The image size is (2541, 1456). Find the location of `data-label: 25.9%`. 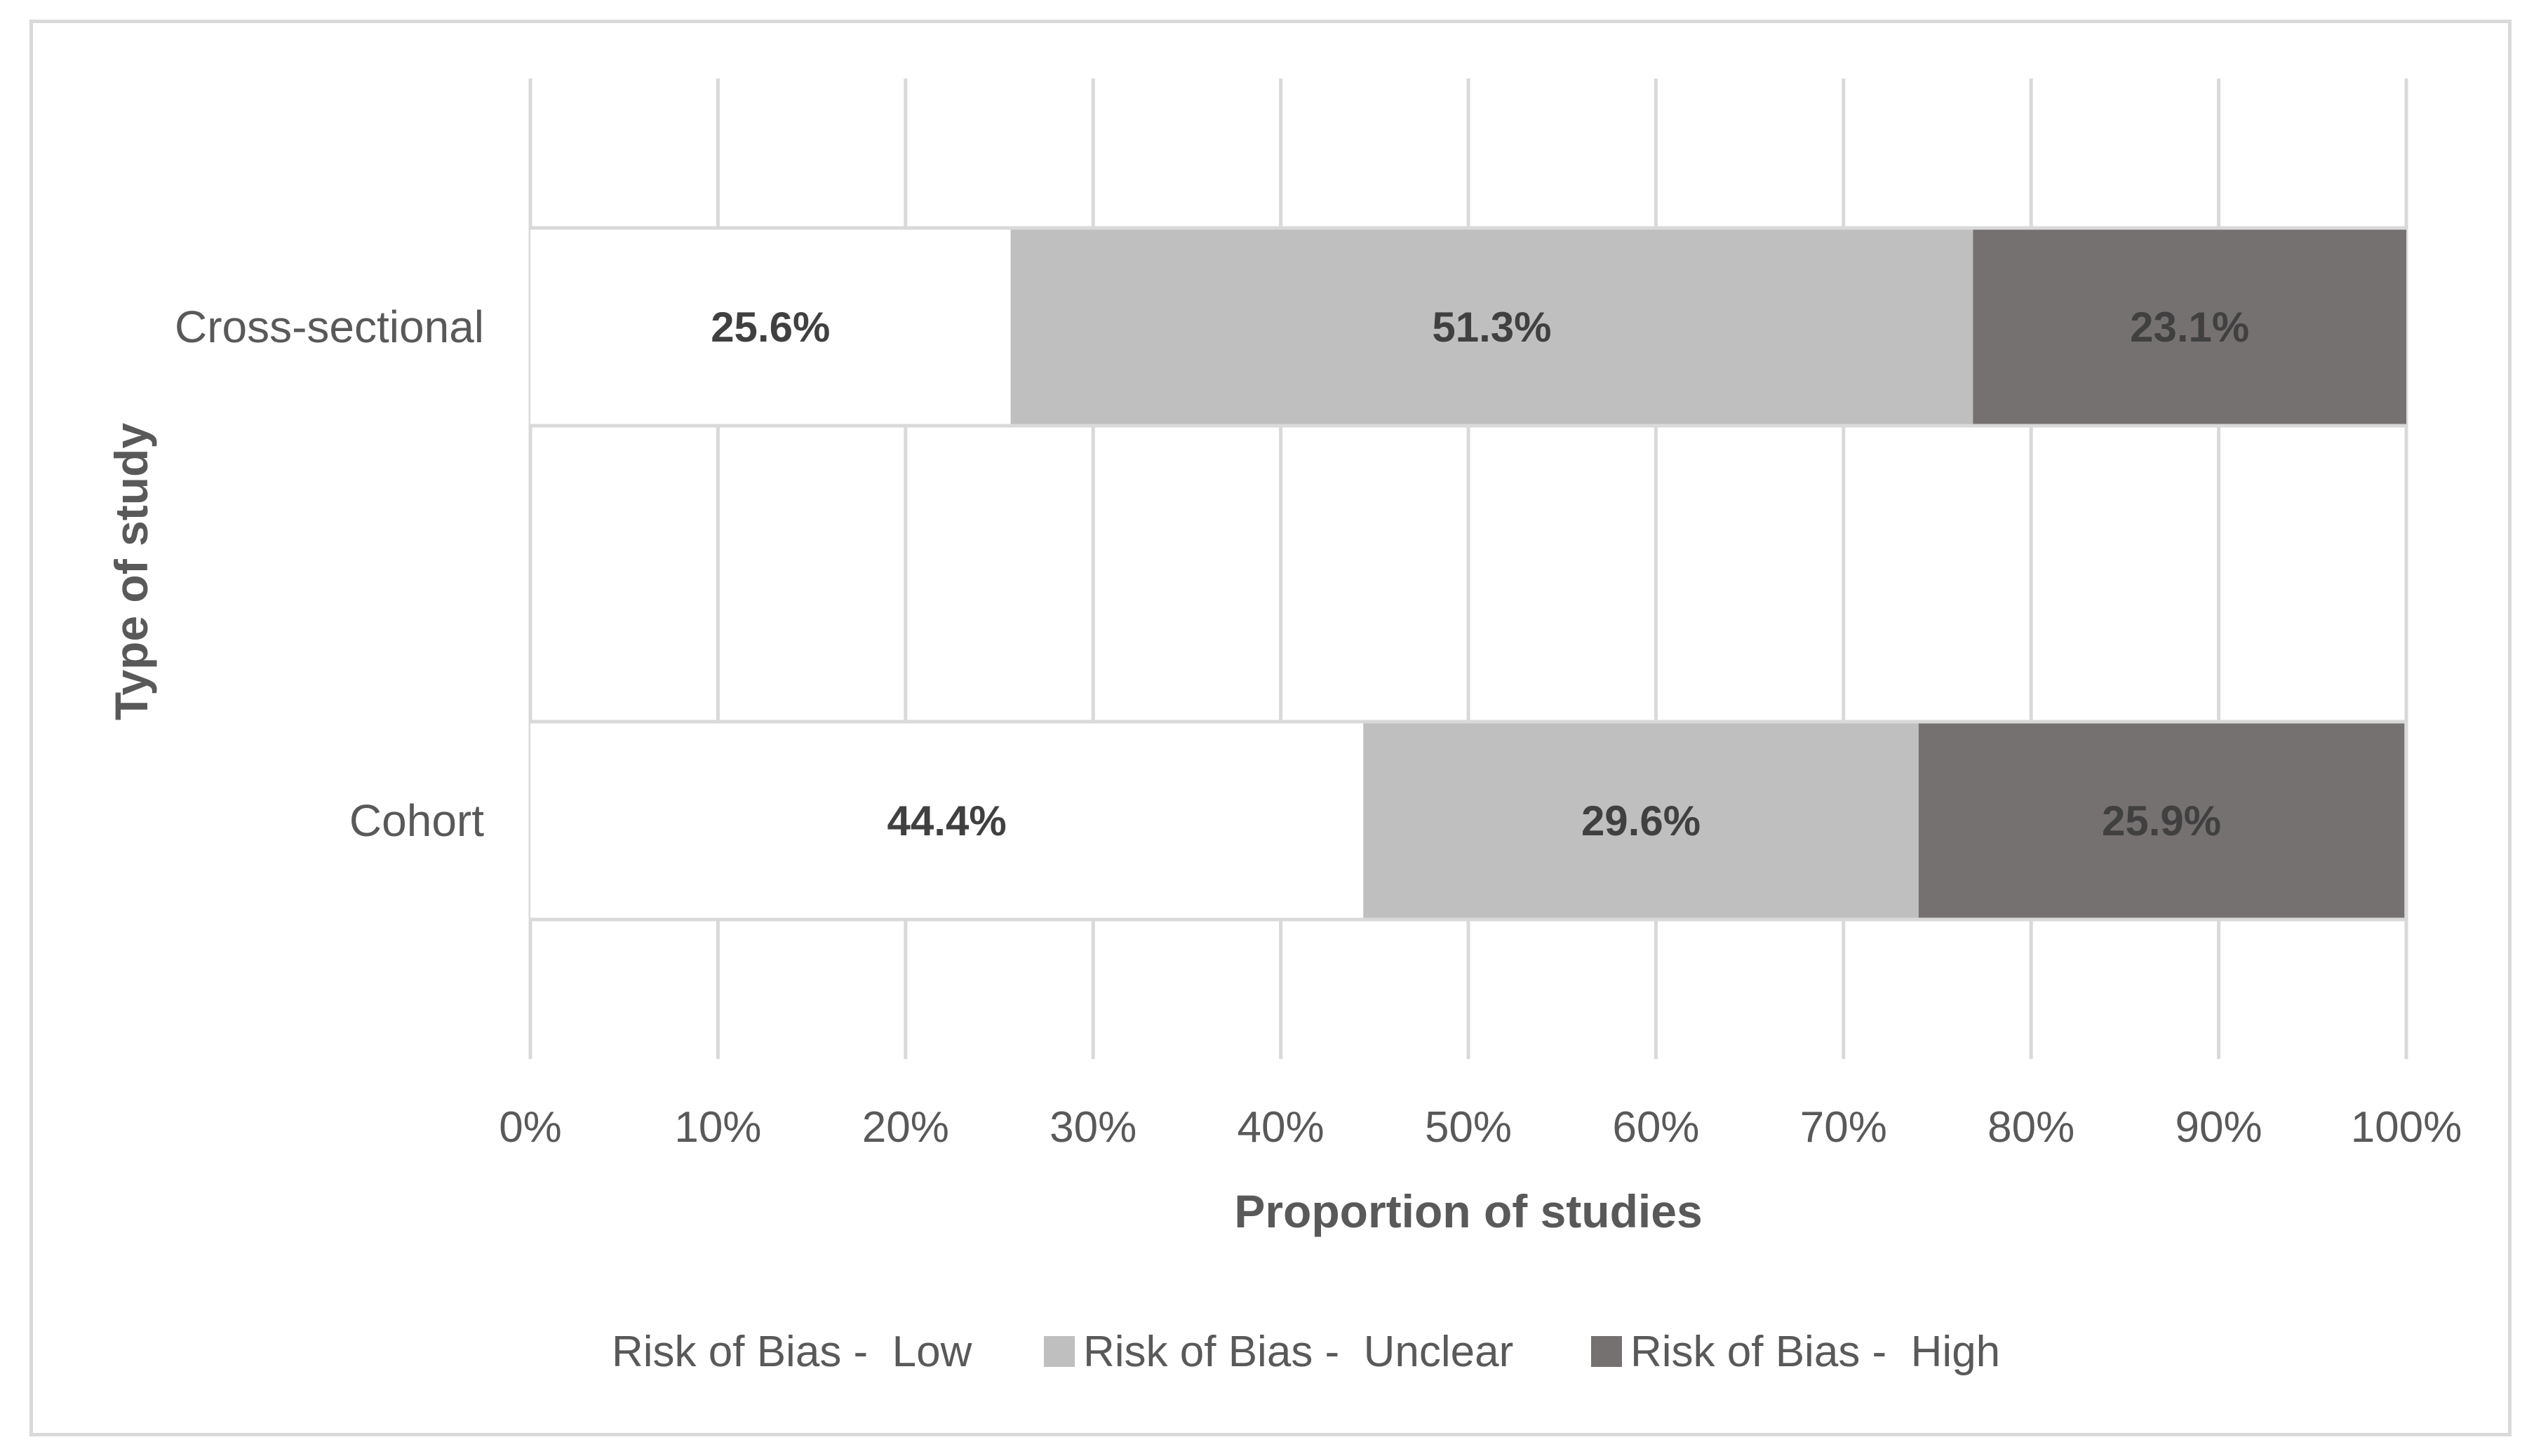

data-label: 25.9% is located at coordinates (2161, 820).